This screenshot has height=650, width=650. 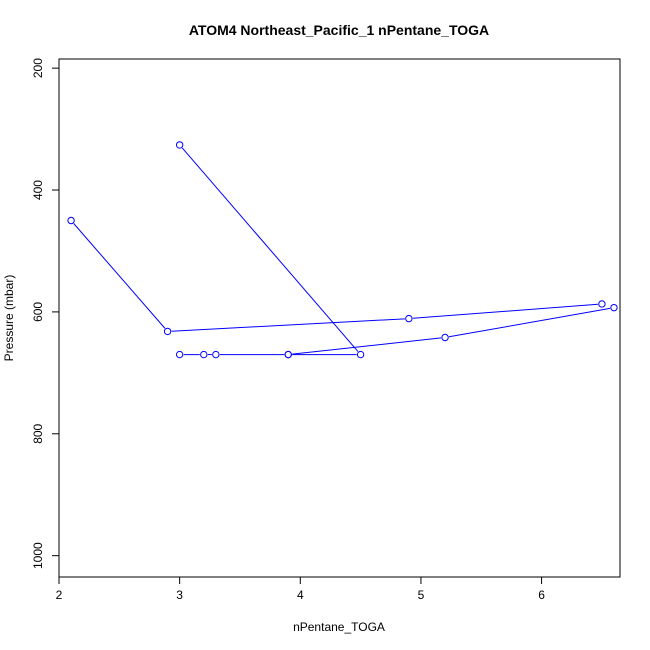 What do you see at coordinates (270, 249) in the screenshot?
I see `series-1-segment` at bounding box center [270, 249].